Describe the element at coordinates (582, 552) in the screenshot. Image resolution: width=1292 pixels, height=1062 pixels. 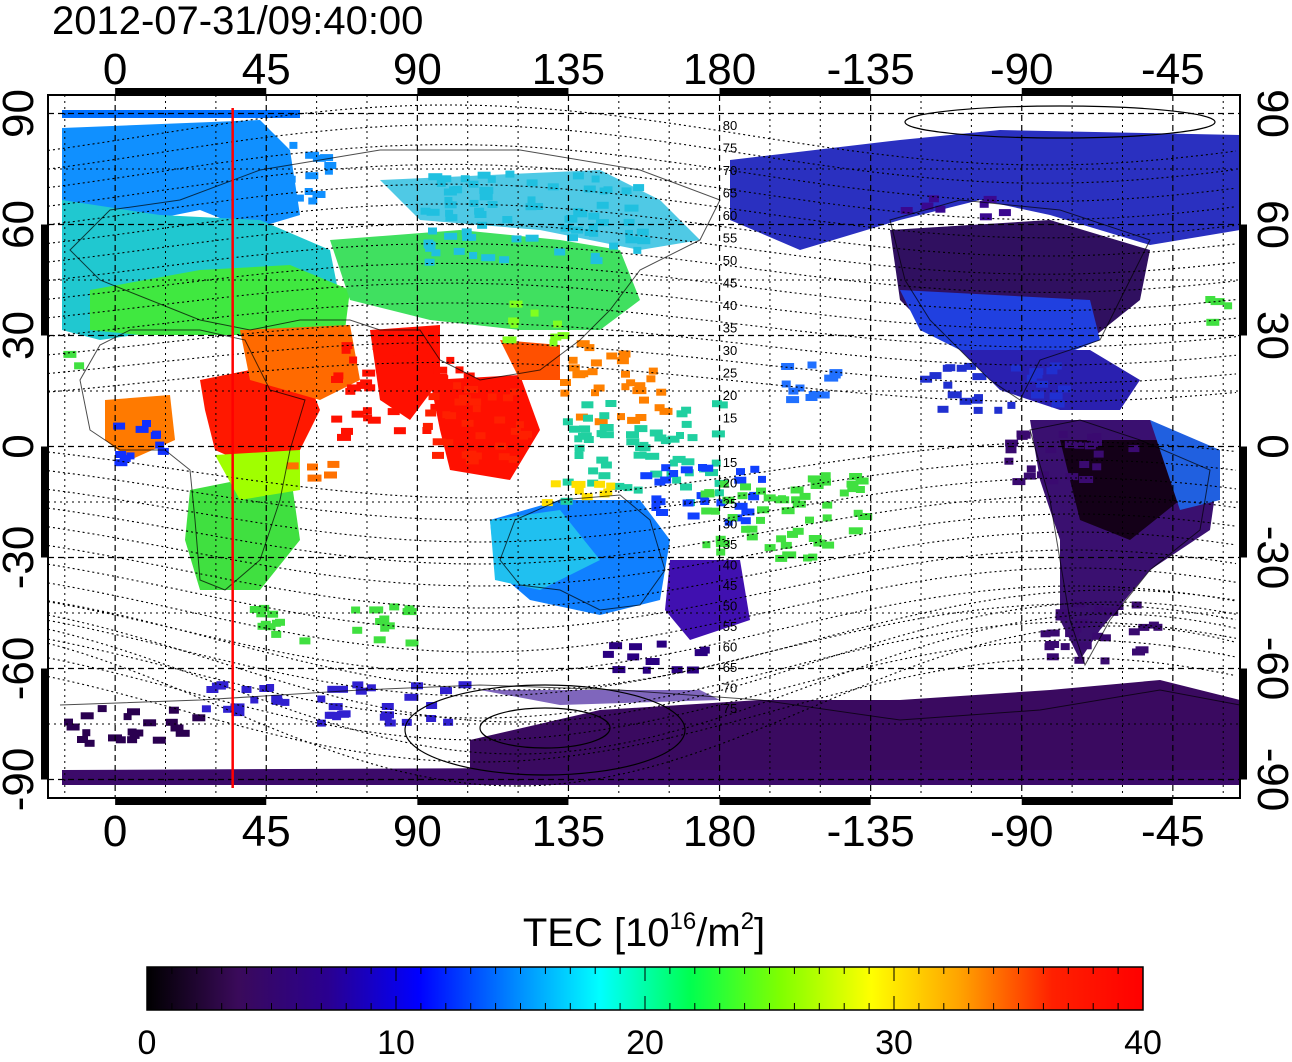
I see `coast-australia` at that location.